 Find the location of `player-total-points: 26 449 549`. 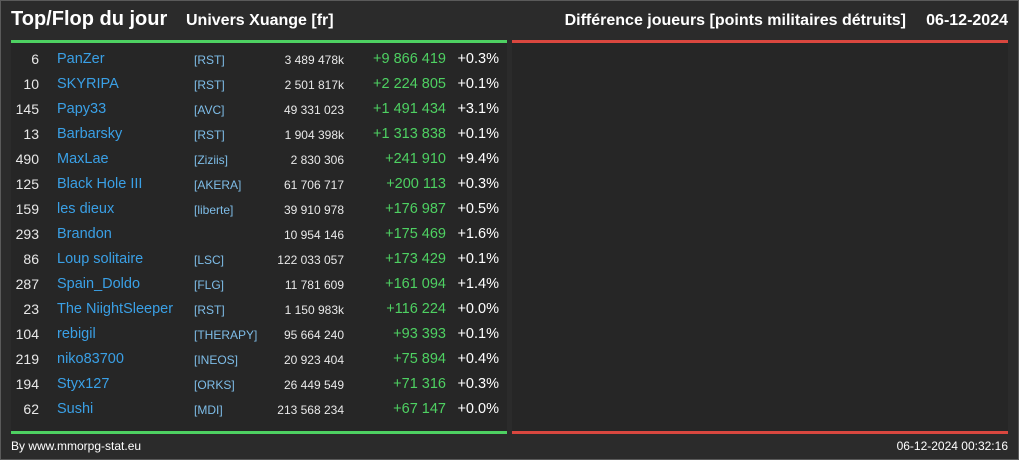

player-total-points: 26 449 549 is located at coordinates (313, 385).